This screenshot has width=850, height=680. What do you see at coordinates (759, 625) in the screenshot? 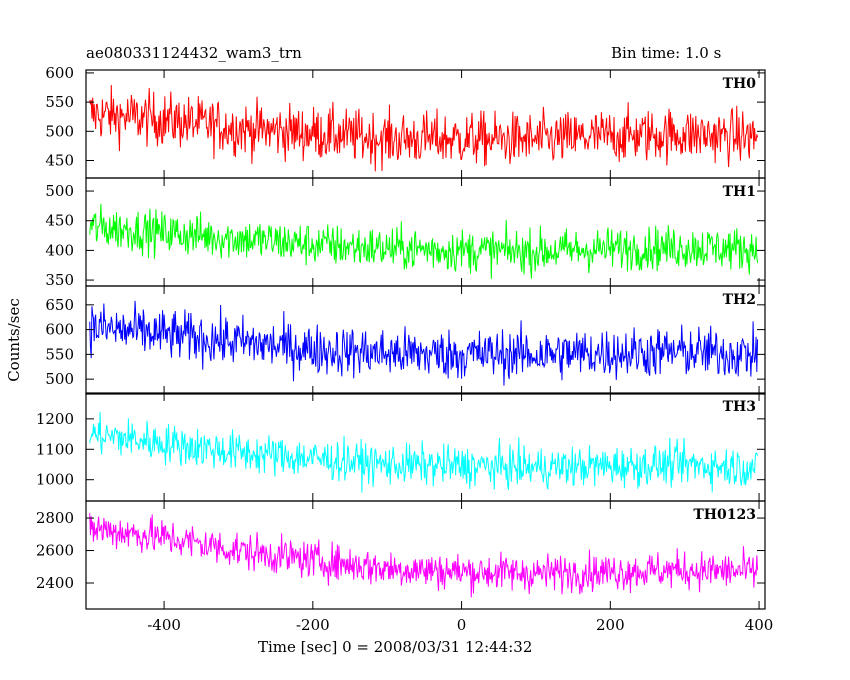
I see `x-tick-label: 400` at bounding box center [759, 625].